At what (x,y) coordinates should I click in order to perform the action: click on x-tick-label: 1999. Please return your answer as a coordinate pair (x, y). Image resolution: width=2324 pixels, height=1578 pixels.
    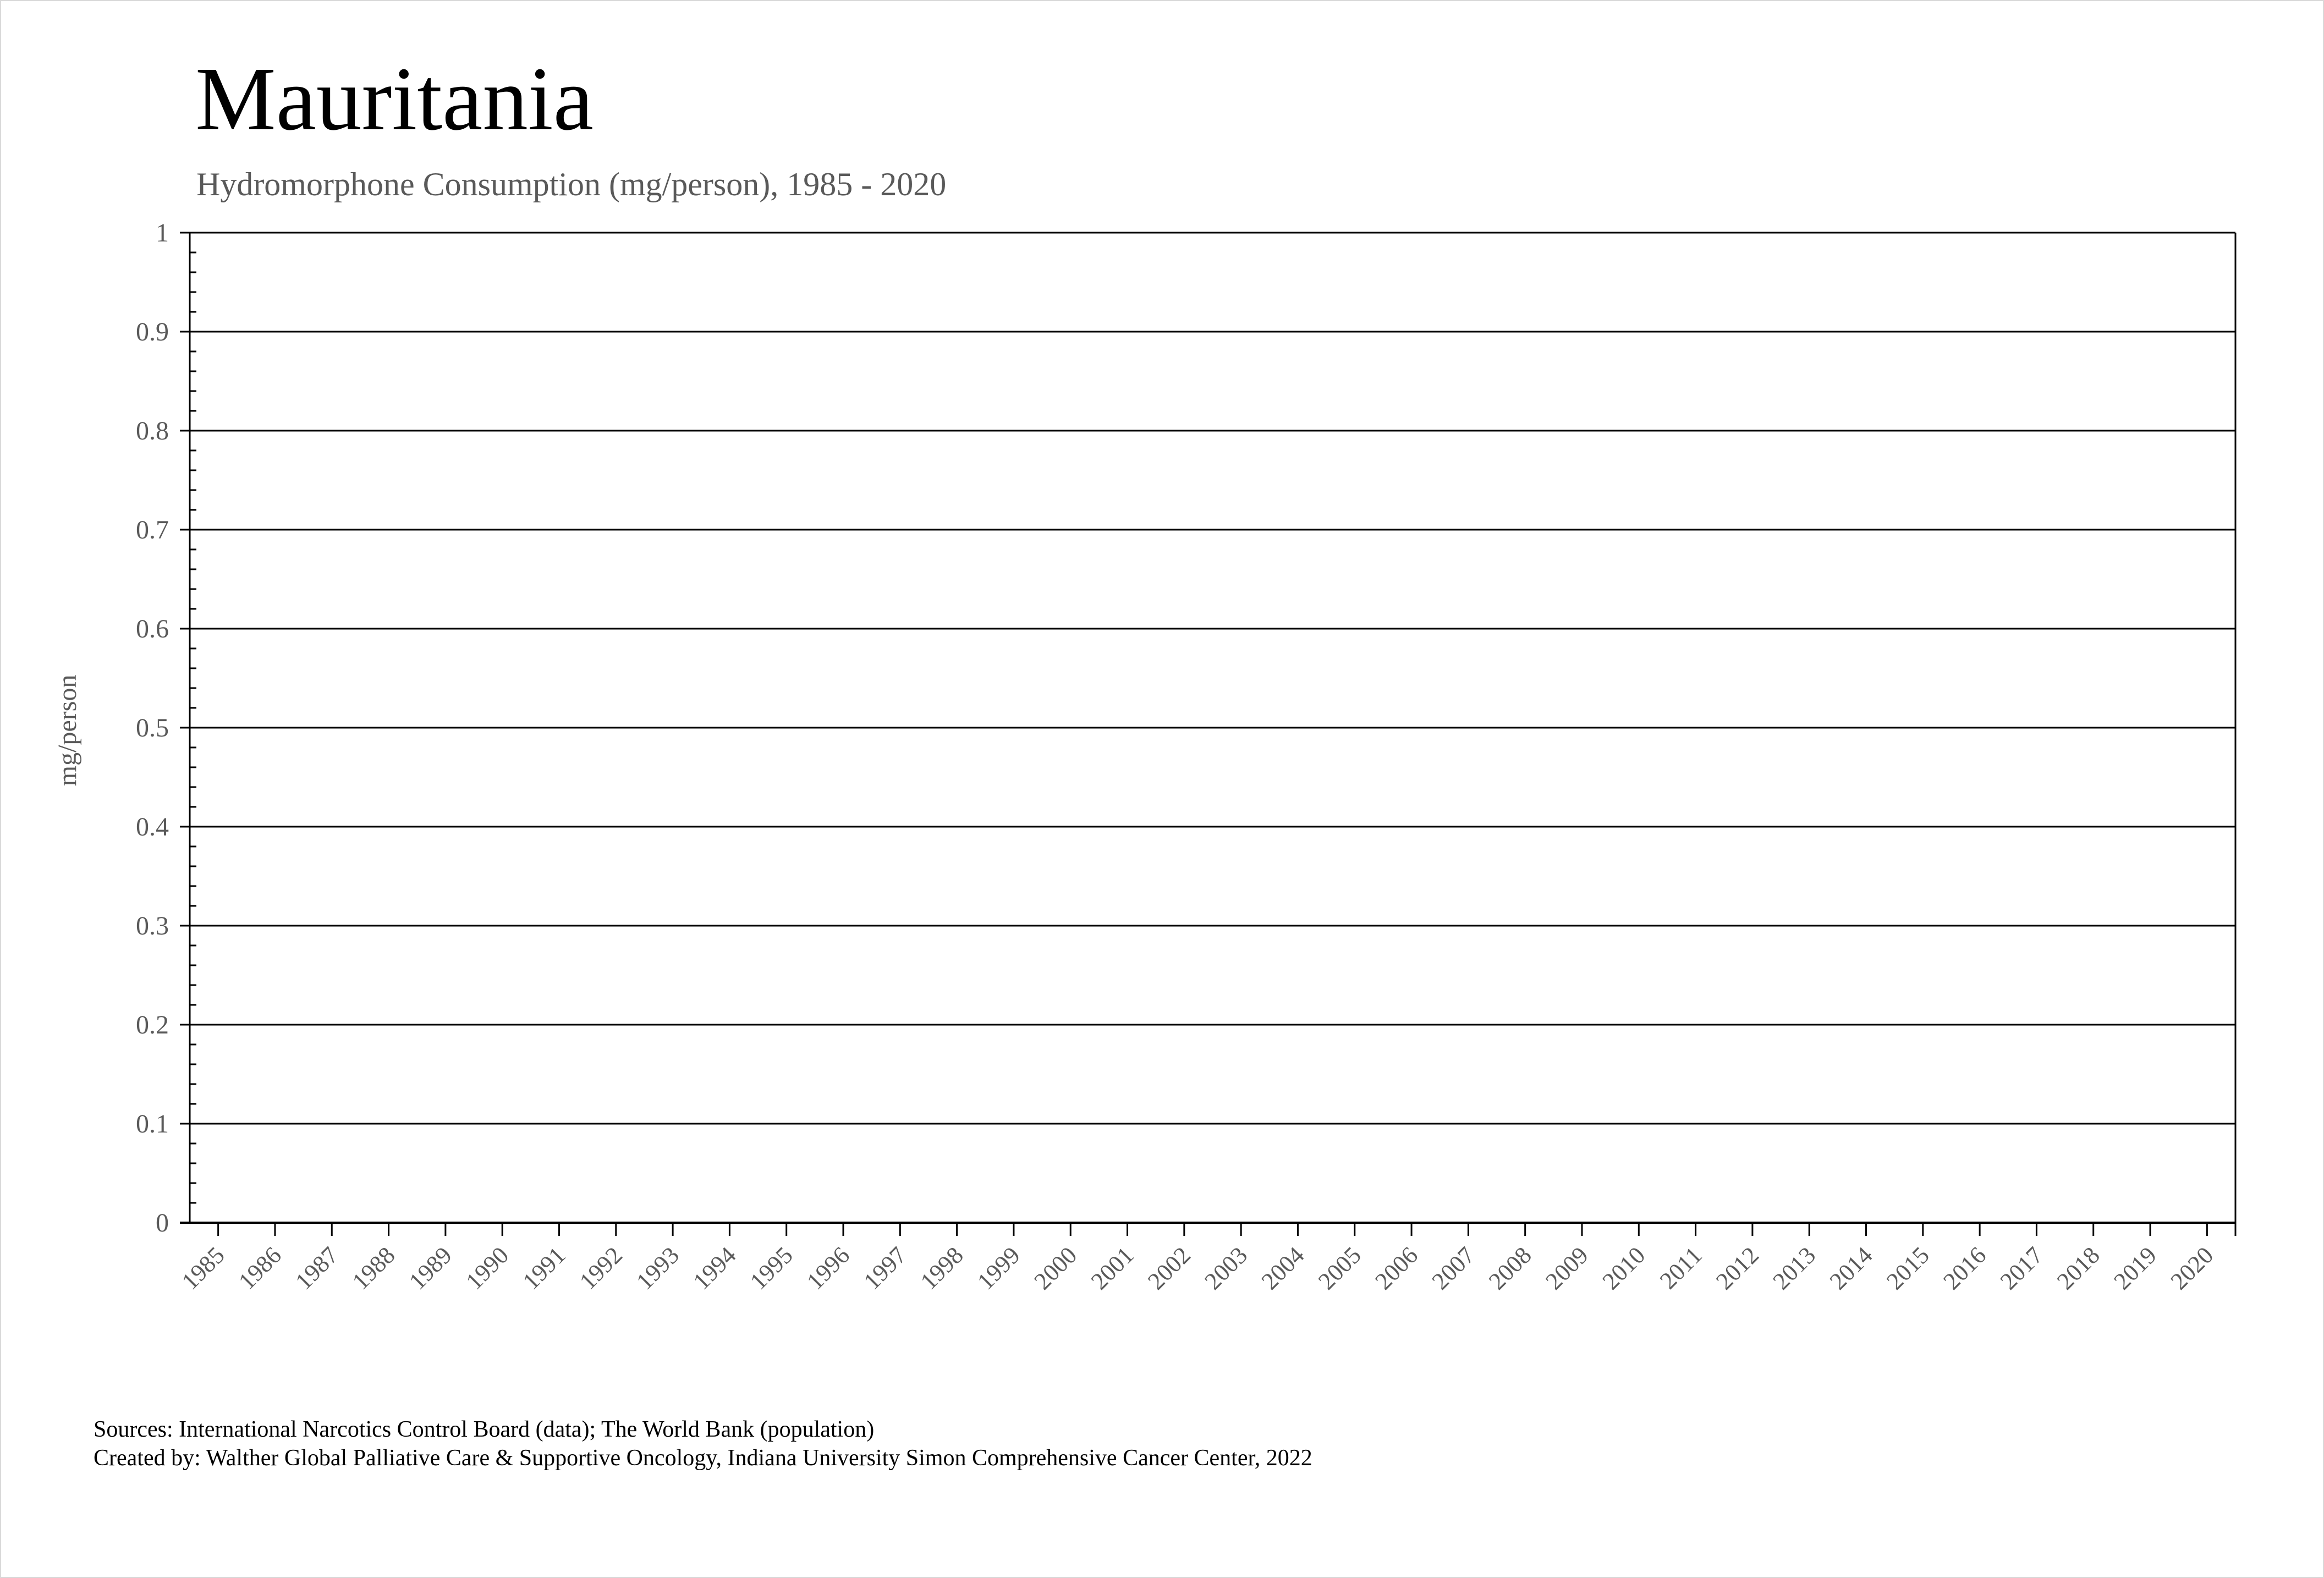
    Looking at the image, I should click on (998, 1268).